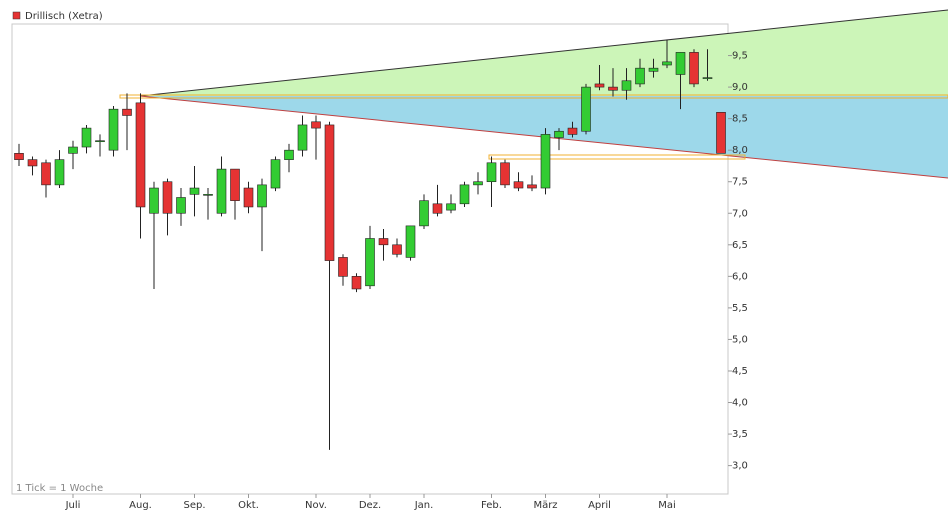  Describe the element at coordinates (740, 434) in the screenshot. I see `y-tick-label: 3,5` at that location.